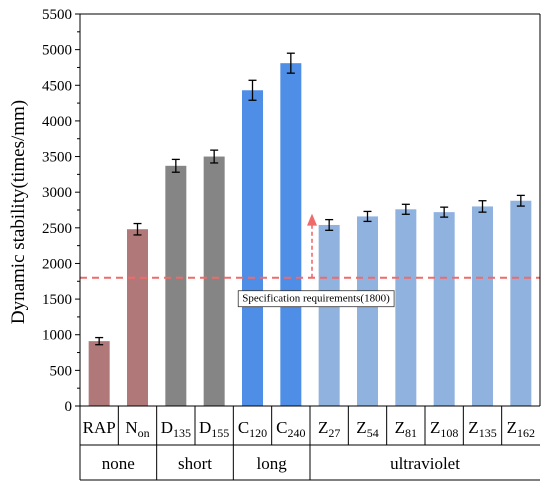 The width and height of the screenshot is (550, 483). What do you see at coordinates (69, 407) in the screenshot?
I see `y-tick-label: 0` at bounding box center [69, 407].